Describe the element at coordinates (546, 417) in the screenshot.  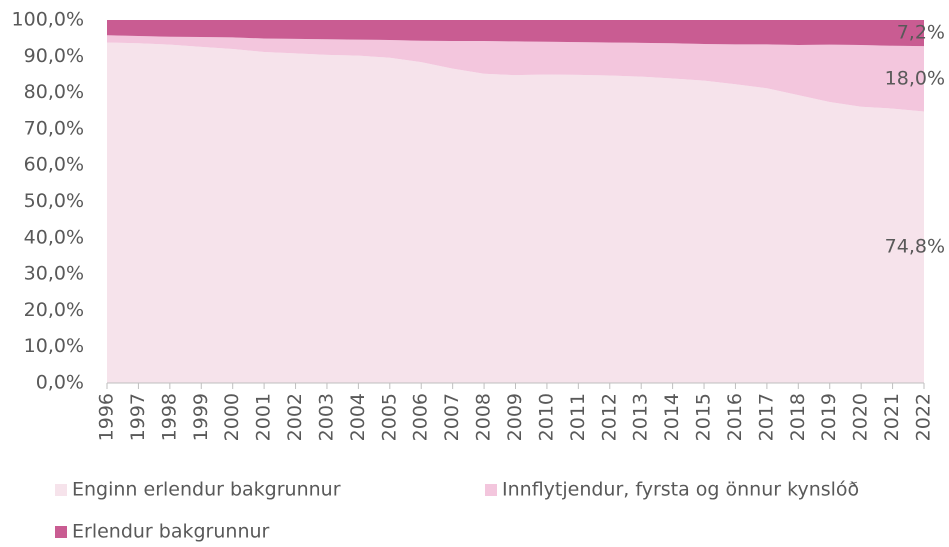
I see `x-tick-label: 2010` at that location.